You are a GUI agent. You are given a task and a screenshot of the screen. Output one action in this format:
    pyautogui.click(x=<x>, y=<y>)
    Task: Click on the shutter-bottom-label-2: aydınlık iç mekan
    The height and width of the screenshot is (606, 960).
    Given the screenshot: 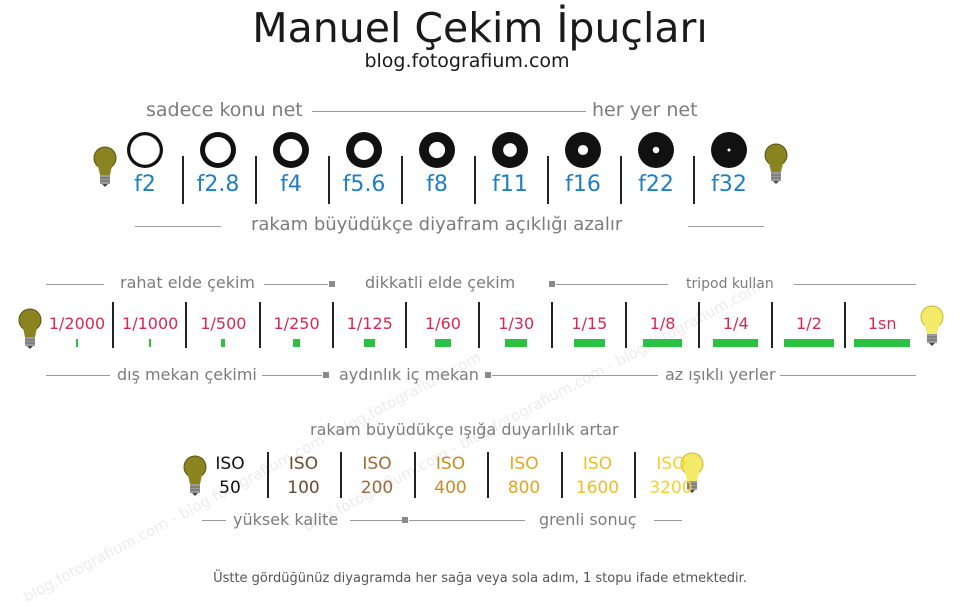 What is the action you would take?
    pyautogui.click(x=409, y=374)
    